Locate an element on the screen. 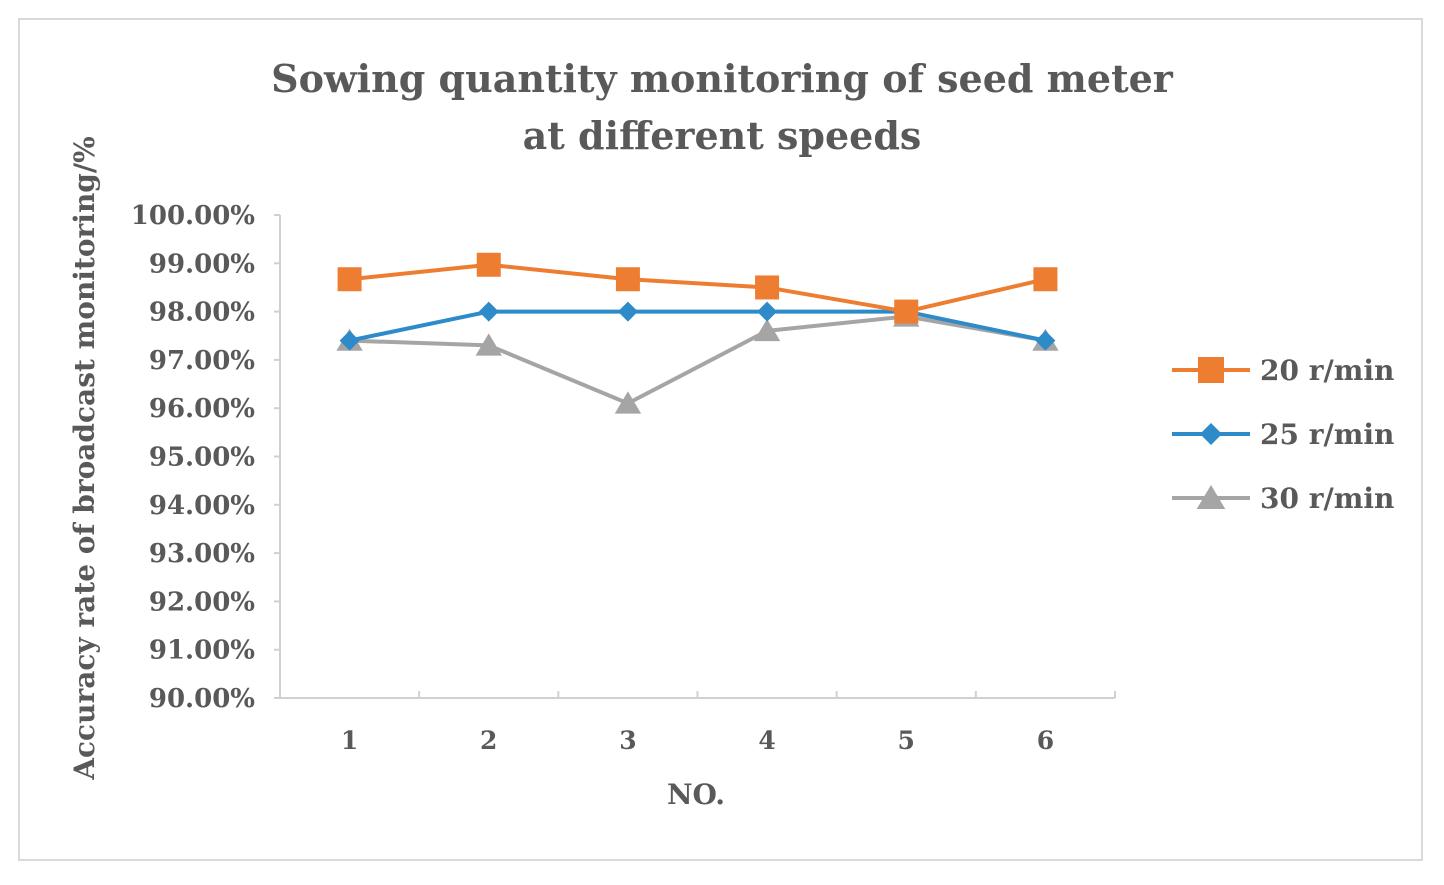 The width and height of the screenshot is (1444, 885). y-tick-label: 98.00% is located at coordinates (202, 313).